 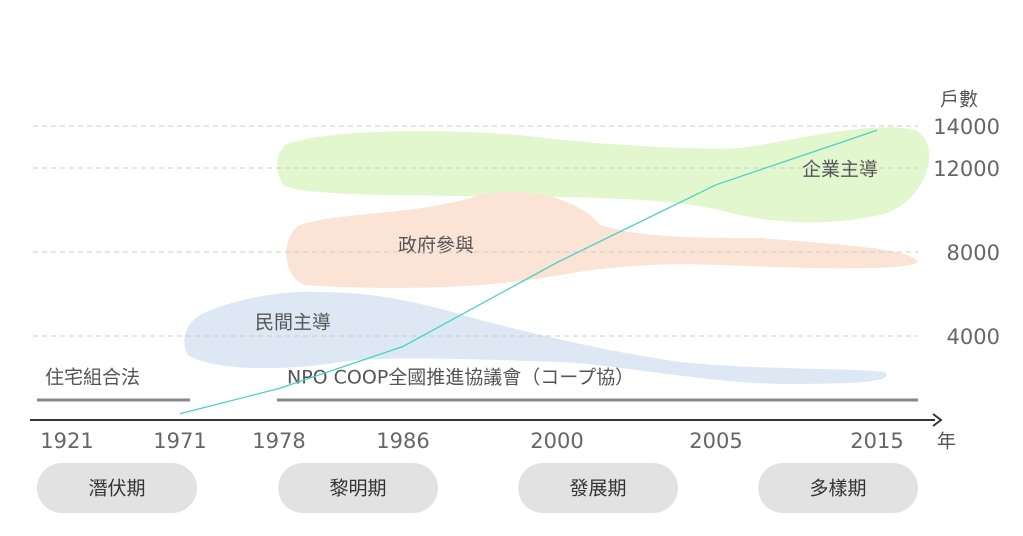 I want to click on period-label: 黎明期, so click(x=357, y=489).